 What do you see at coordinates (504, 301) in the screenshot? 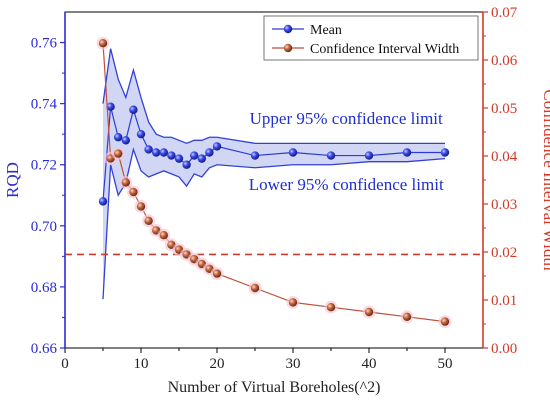
I see `right-tick-label: 0.01` at bounding box center [504, 301].